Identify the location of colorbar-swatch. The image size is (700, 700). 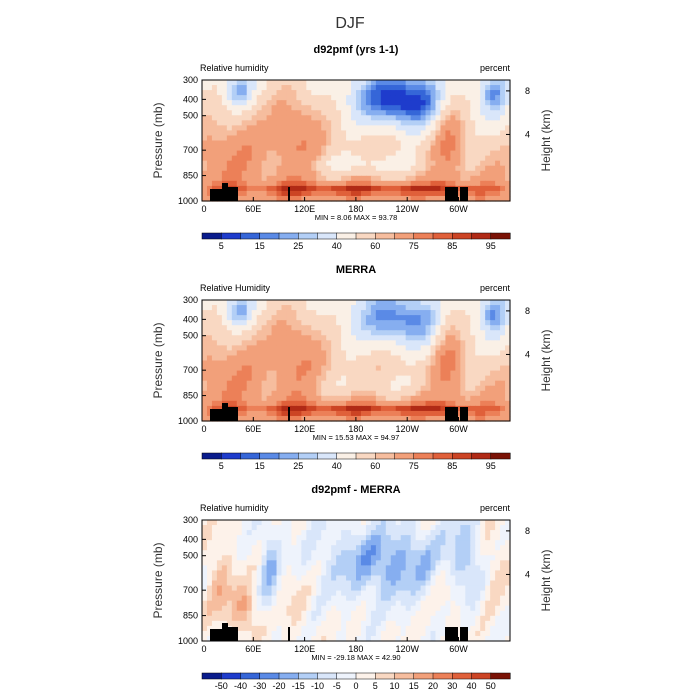
(500, 456).